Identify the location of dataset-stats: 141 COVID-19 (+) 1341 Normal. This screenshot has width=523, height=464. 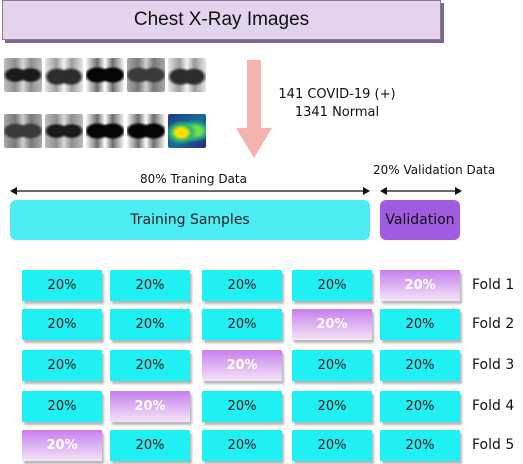
(337, 104).